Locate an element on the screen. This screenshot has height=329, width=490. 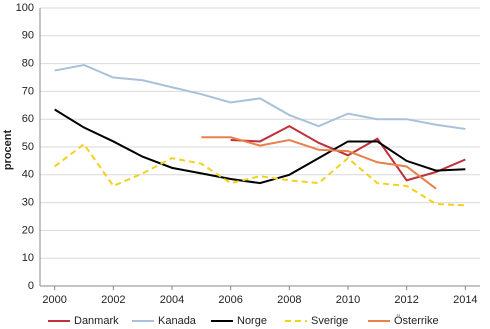
y-tick-label: 100 is located at coordinates (25, 8).